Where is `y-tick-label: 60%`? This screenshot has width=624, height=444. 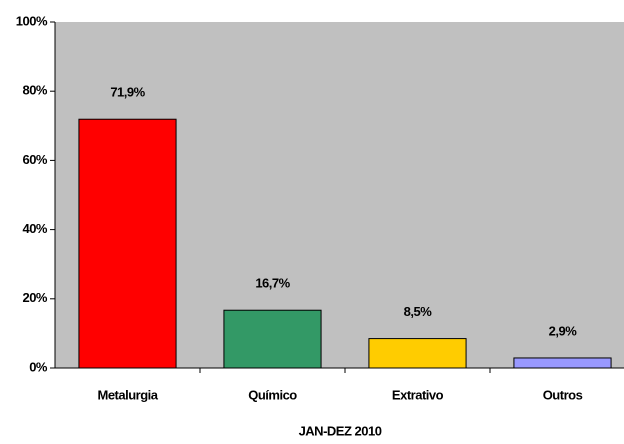
y-tick-label: 60% is located at coordinates (34, 159).